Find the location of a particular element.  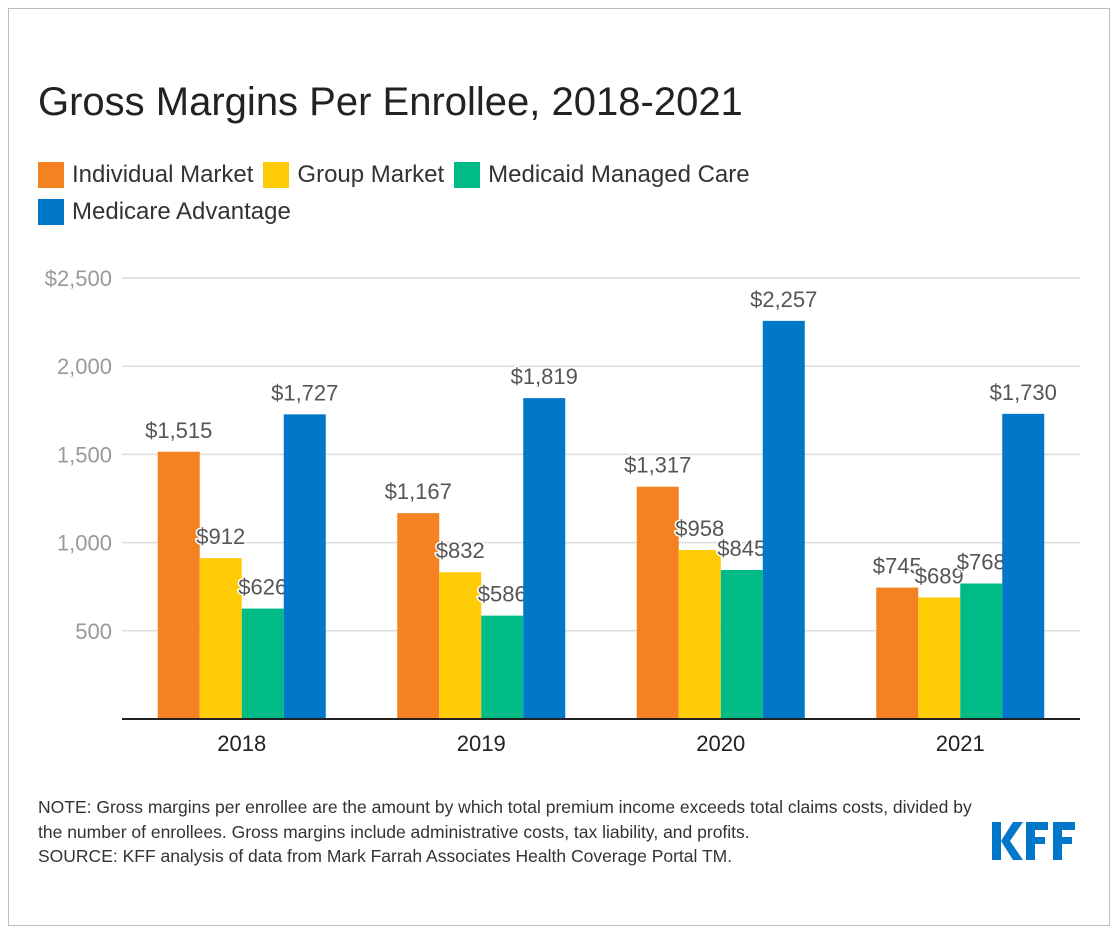

y-tick-label: $2,500 is located at coordinates (78, 278).